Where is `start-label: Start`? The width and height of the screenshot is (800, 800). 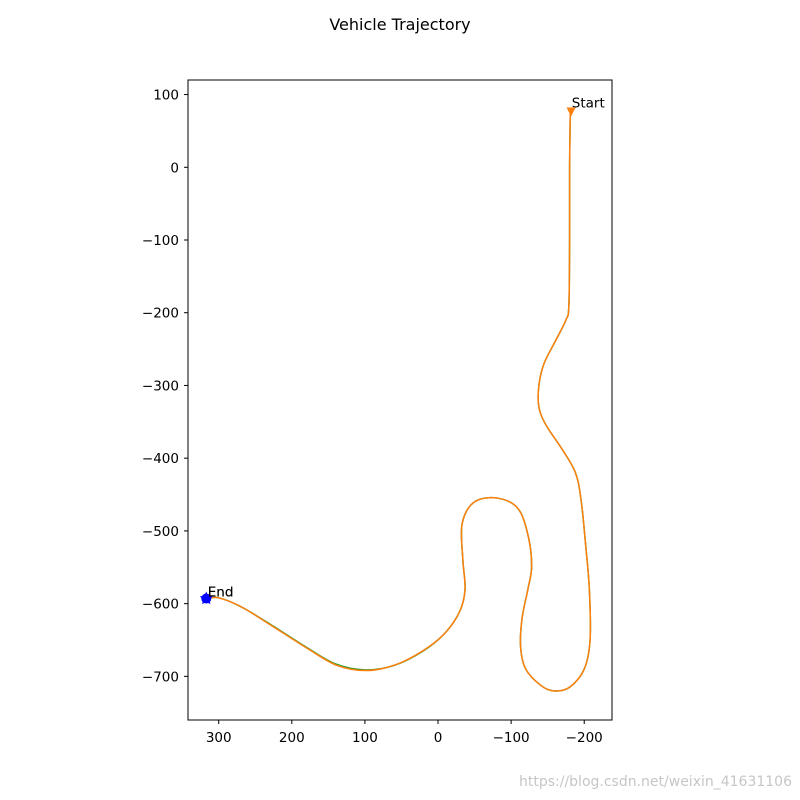
start-label: Start is located at coordinates (588, 104).